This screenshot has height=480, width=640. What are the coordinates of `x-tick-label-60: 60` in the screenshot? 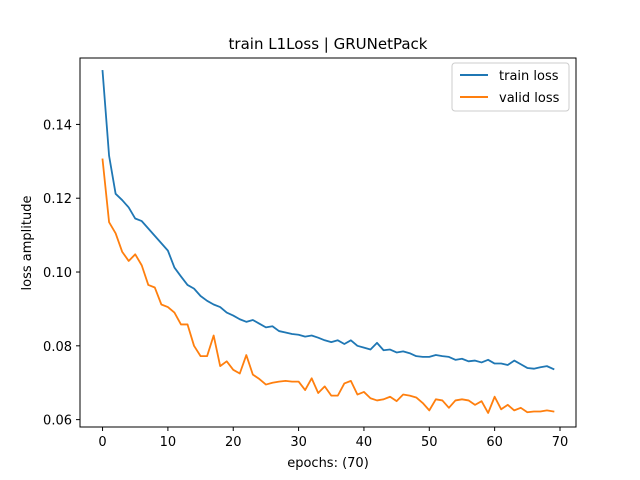 It's located at (494, 442).